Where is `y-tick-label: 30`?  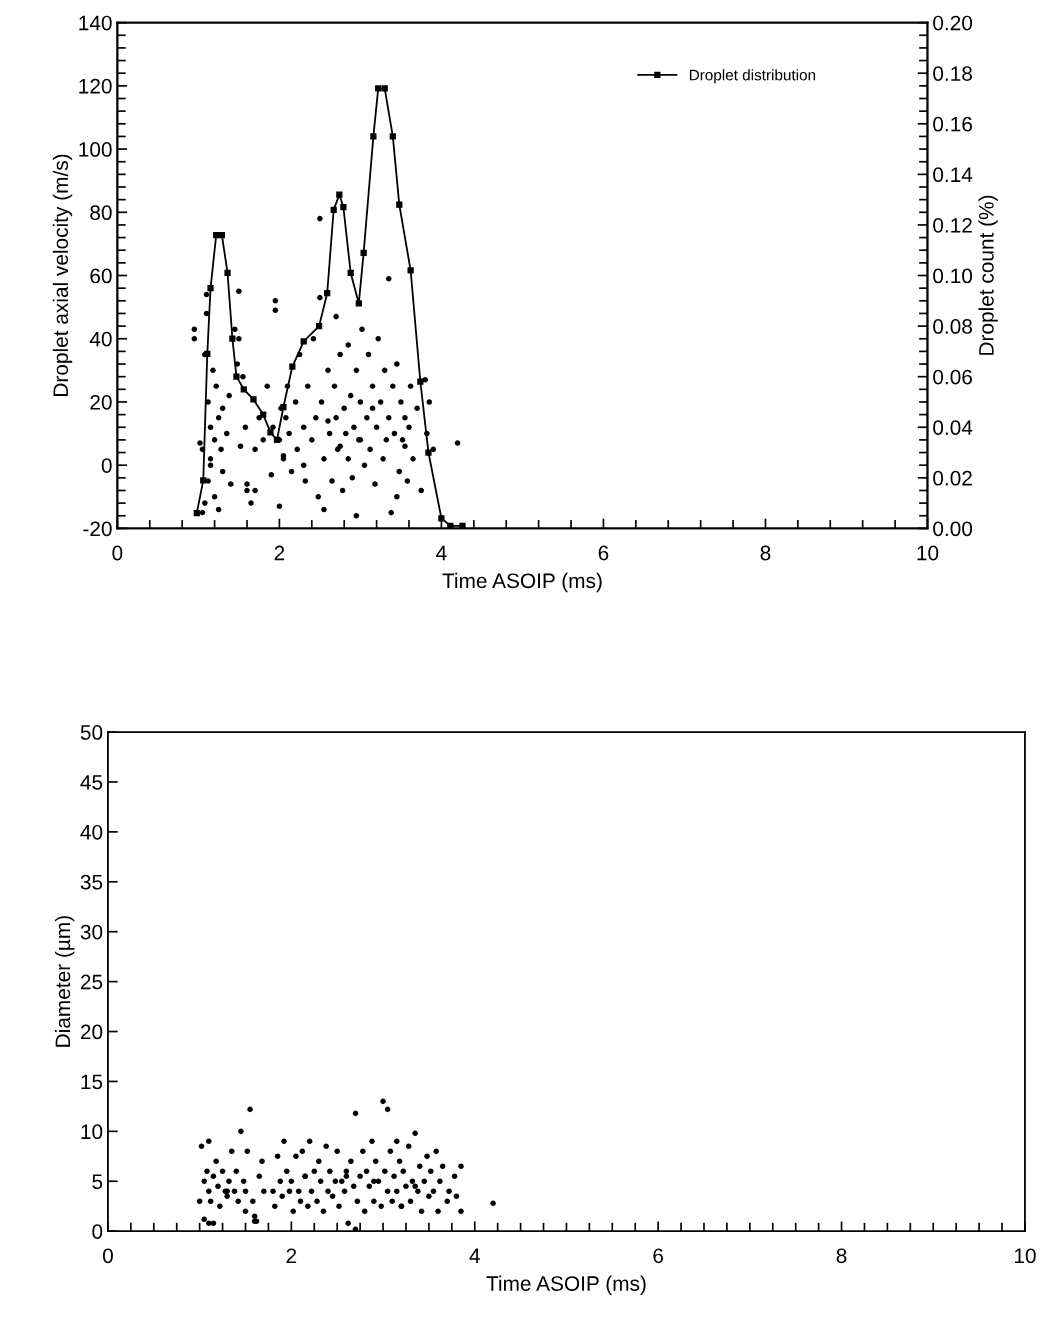
y-tick-label: 30 is located at coordinates (91, 932).